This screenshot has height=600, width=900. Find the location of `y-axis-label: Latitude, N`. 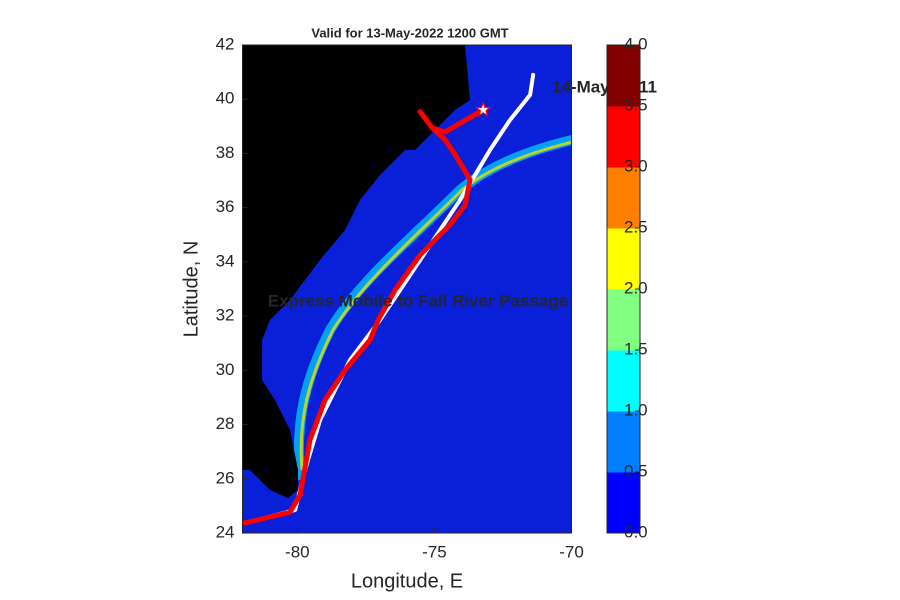

y-axis-label: Latitude, N is located at coordinates (191, 289).